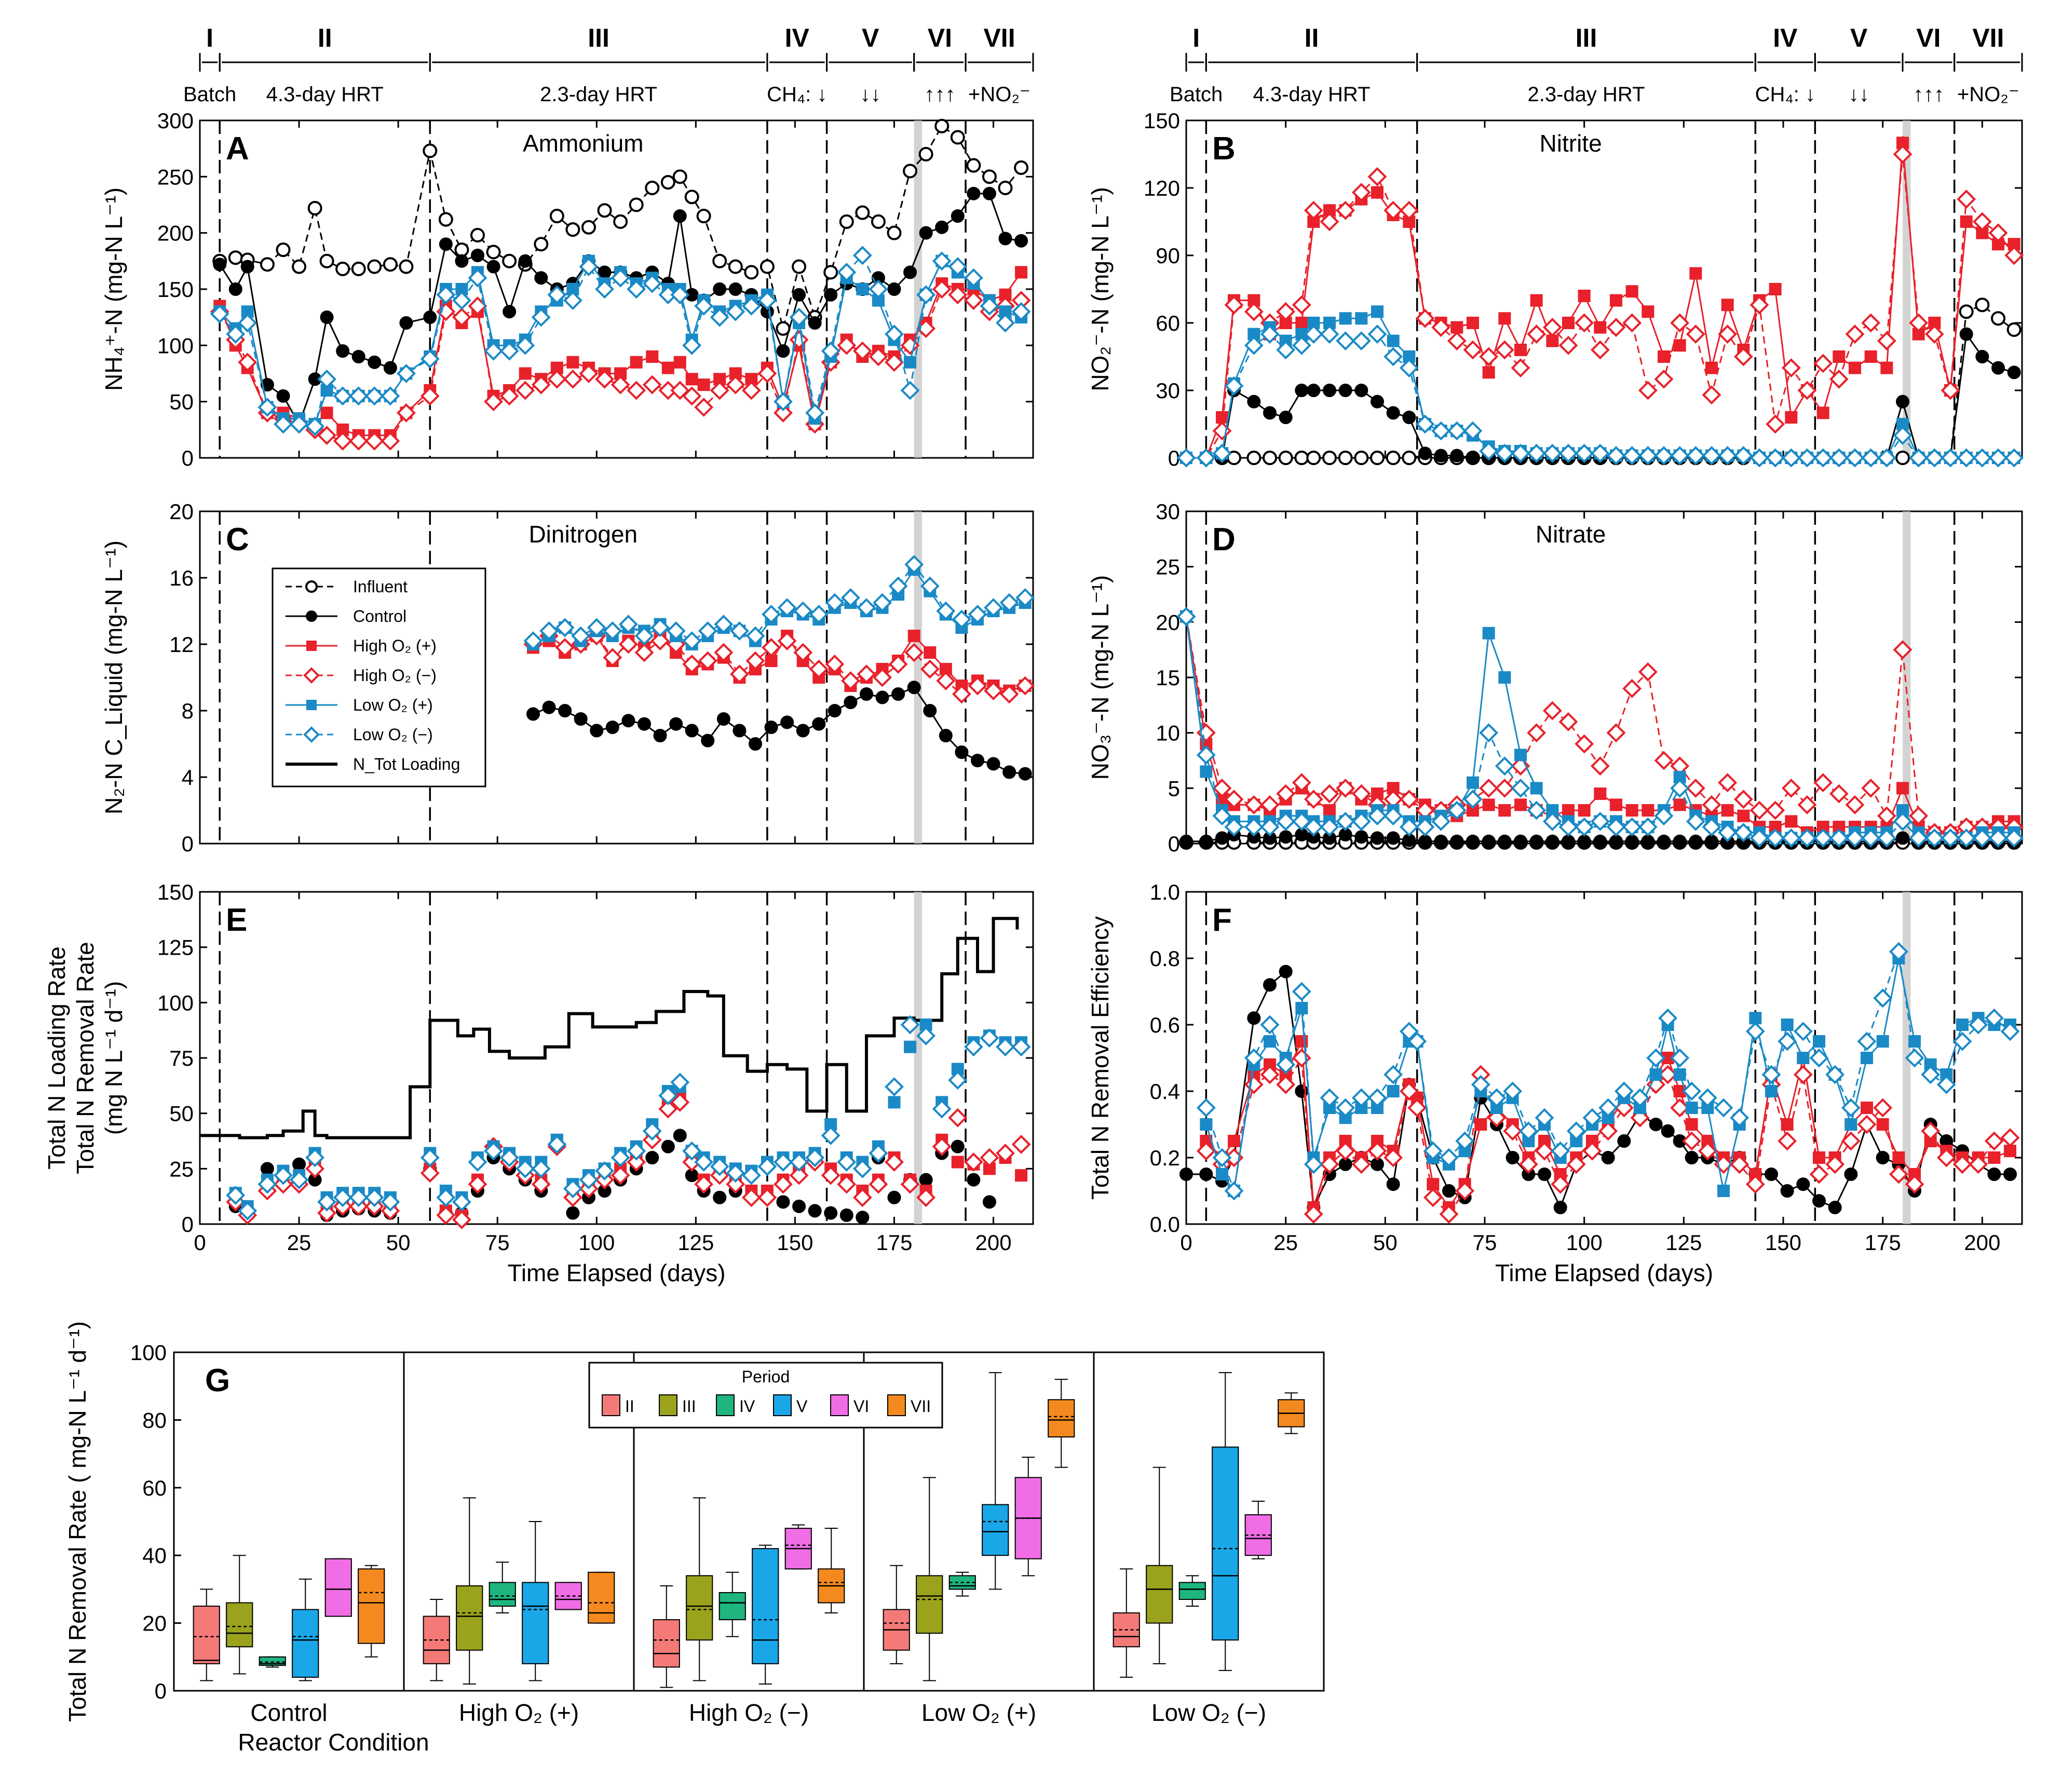 The height and width of the screenshot is (1792, 2048). Describe the element at coordinates (795, 1242) in the screenshot. I see `x-tick-label: 150` at that location.